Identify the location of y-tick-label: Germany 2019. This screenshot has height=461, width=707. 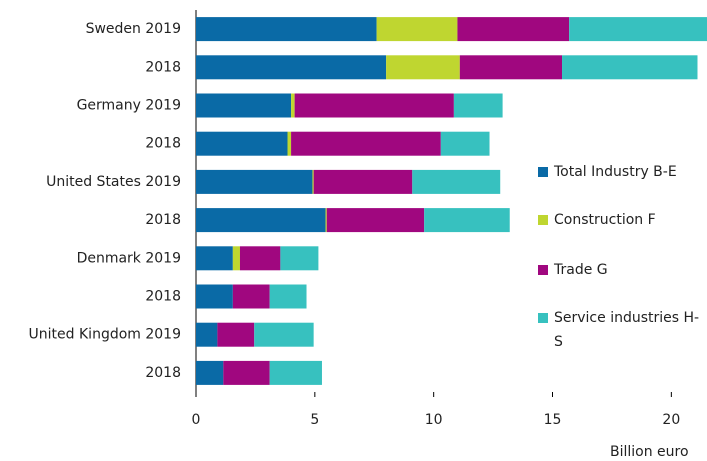
(129, 106).